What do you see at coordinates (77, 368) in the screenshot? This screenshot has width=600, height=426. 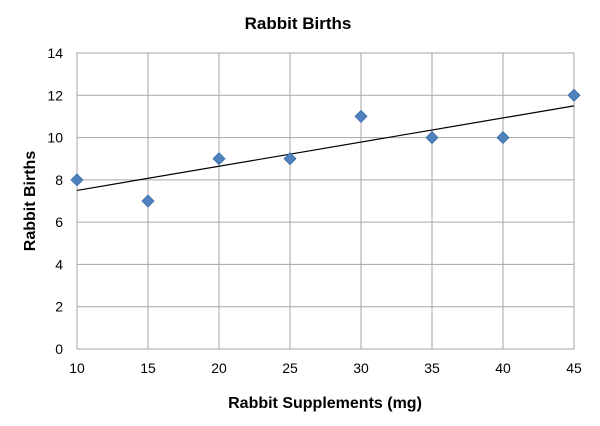 I see `x-tick-label: 10` at bounding box center [77, 368].